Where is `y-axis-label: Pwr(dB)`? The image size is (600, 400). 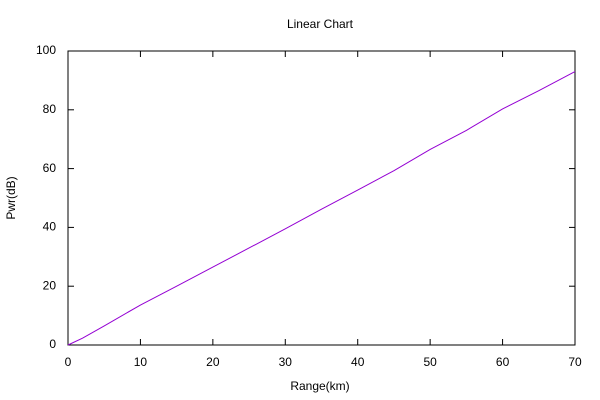 y-axis-label: Pwr(dB) is located at coordinates (11, 197).